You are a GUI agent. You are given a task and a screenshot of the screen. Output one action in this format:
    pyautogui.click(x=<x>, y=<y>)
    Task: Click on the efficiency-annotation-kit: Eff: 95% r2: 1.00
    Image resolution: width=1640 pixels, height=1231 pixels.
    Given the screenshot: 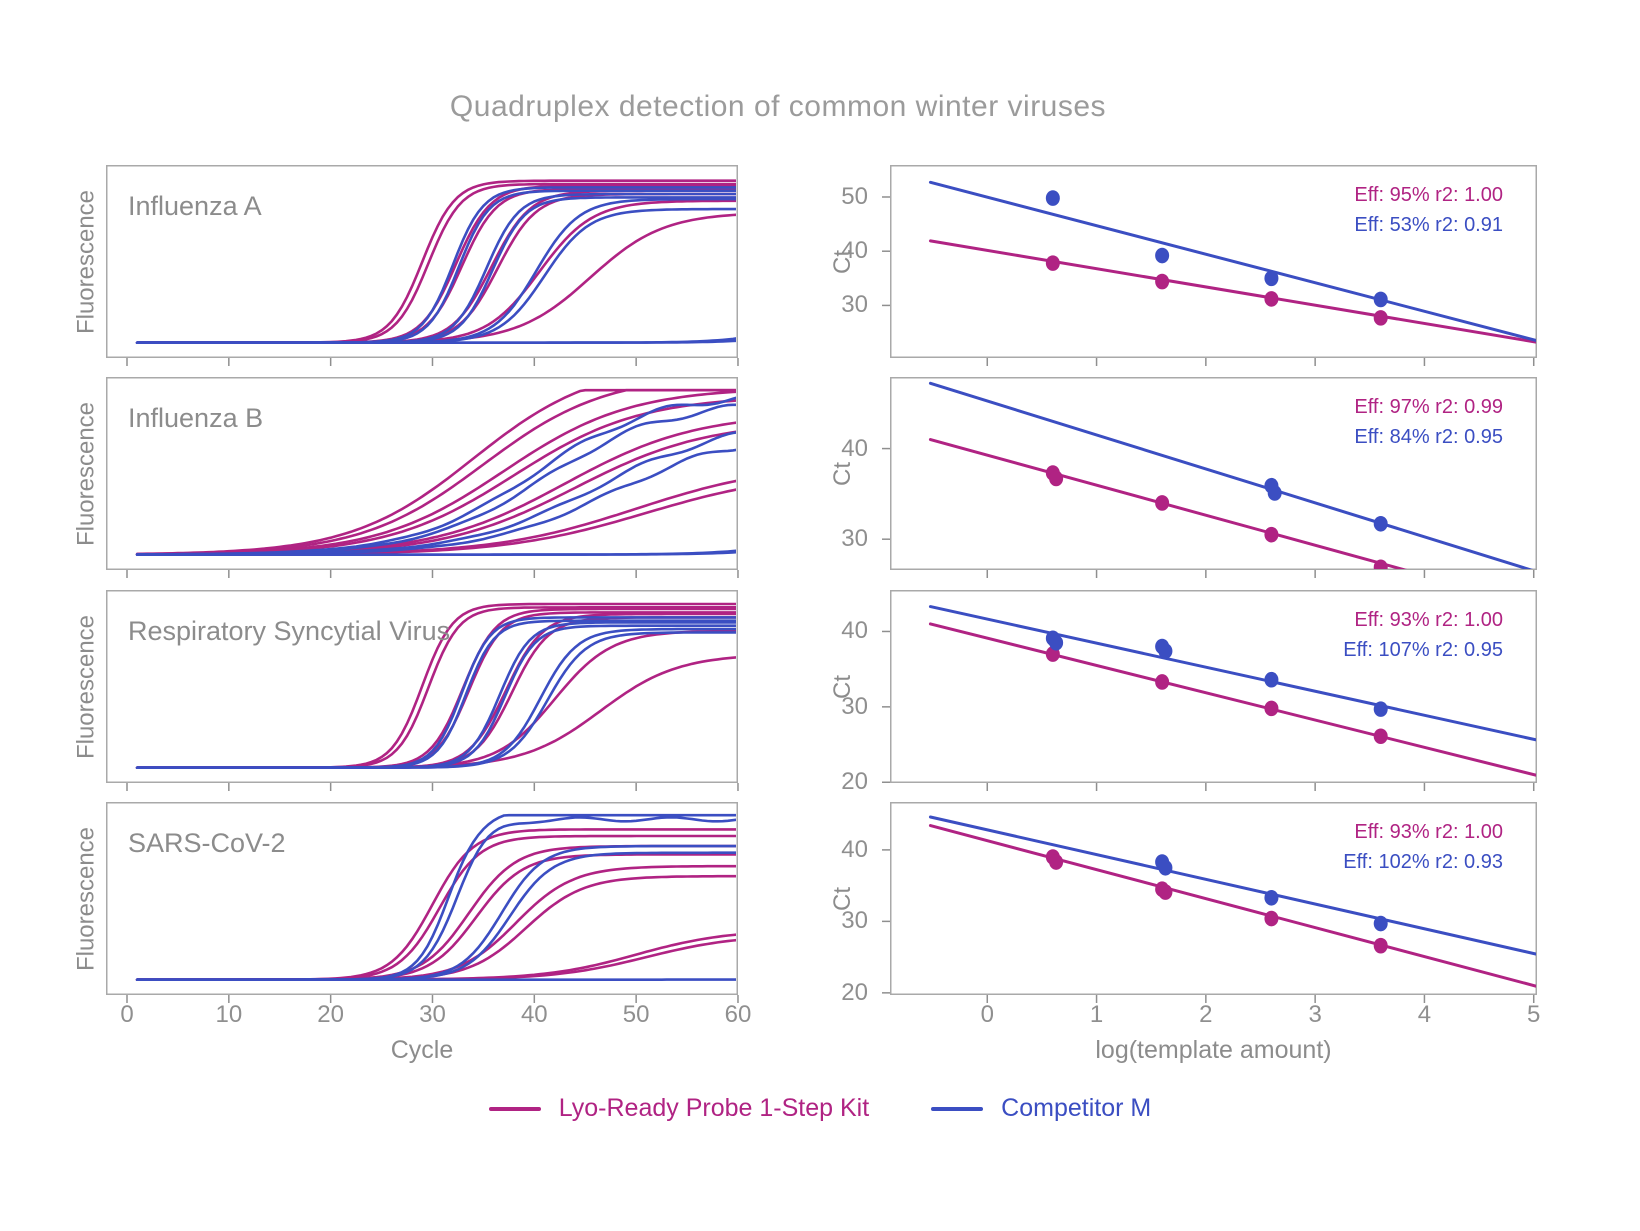 What is the action you would take?
    pyautogui.click(x=1428, y=195)
    